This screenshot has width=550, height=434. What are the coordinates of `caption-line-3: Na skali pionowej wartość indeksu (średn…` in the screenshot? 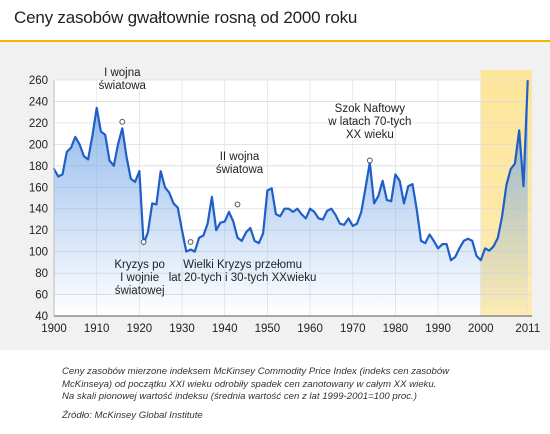 It's located at (239, 396).